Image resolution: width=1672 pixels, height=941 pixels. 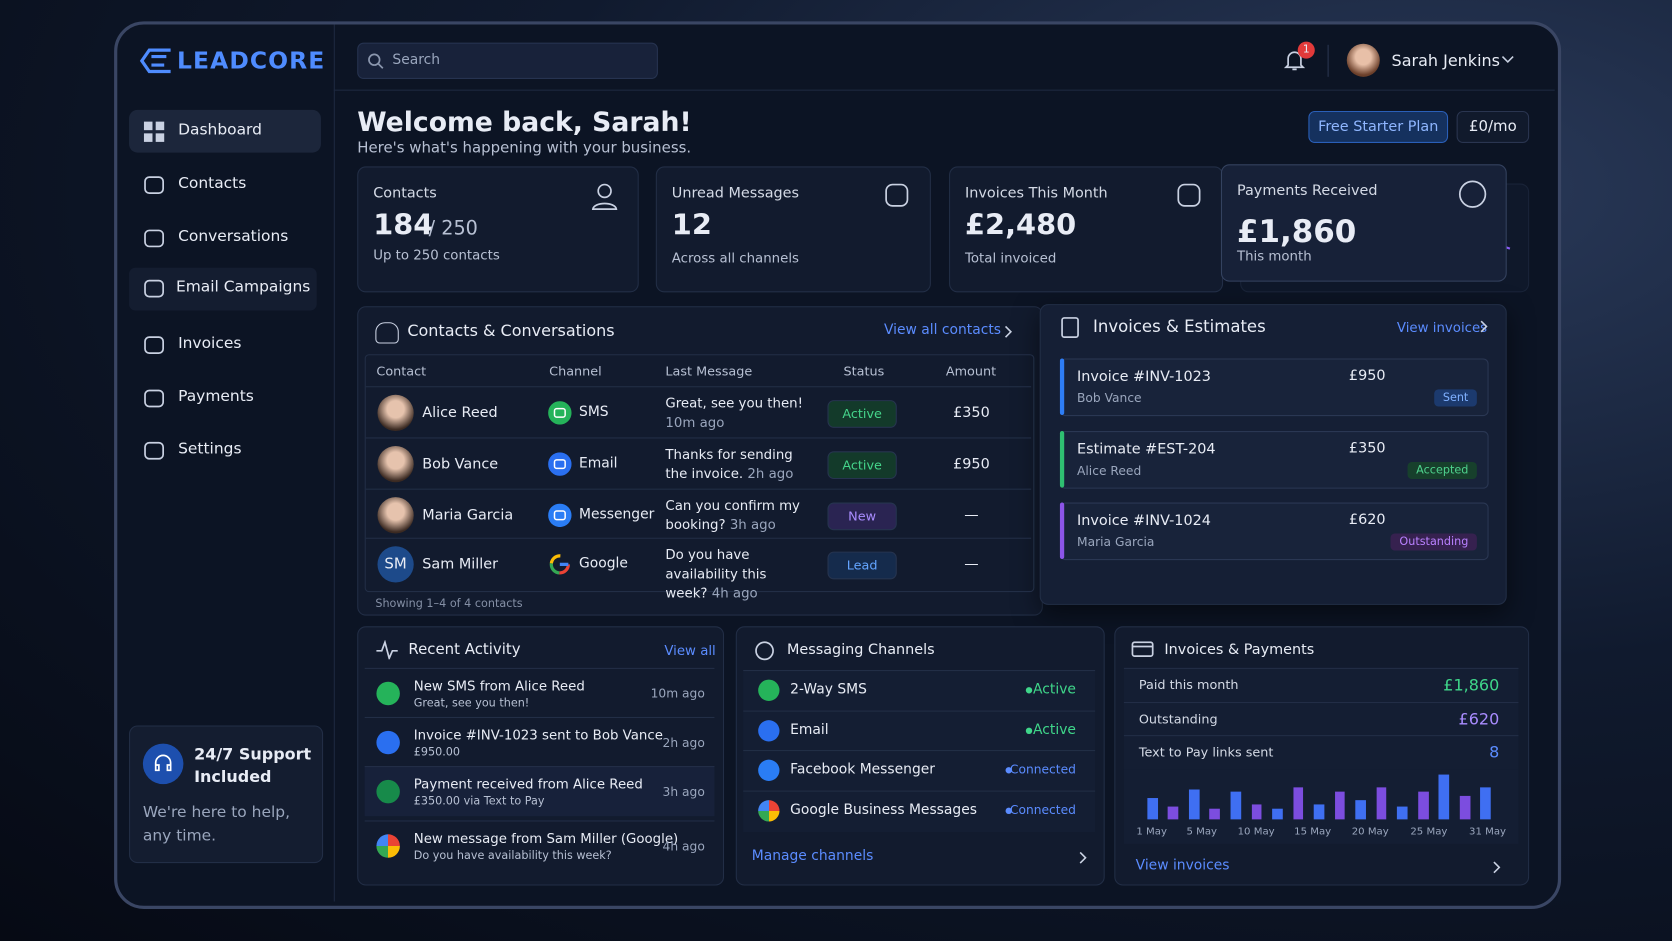 I want to click on channel-name: Google Business Messages, so click(x=883, y=810).